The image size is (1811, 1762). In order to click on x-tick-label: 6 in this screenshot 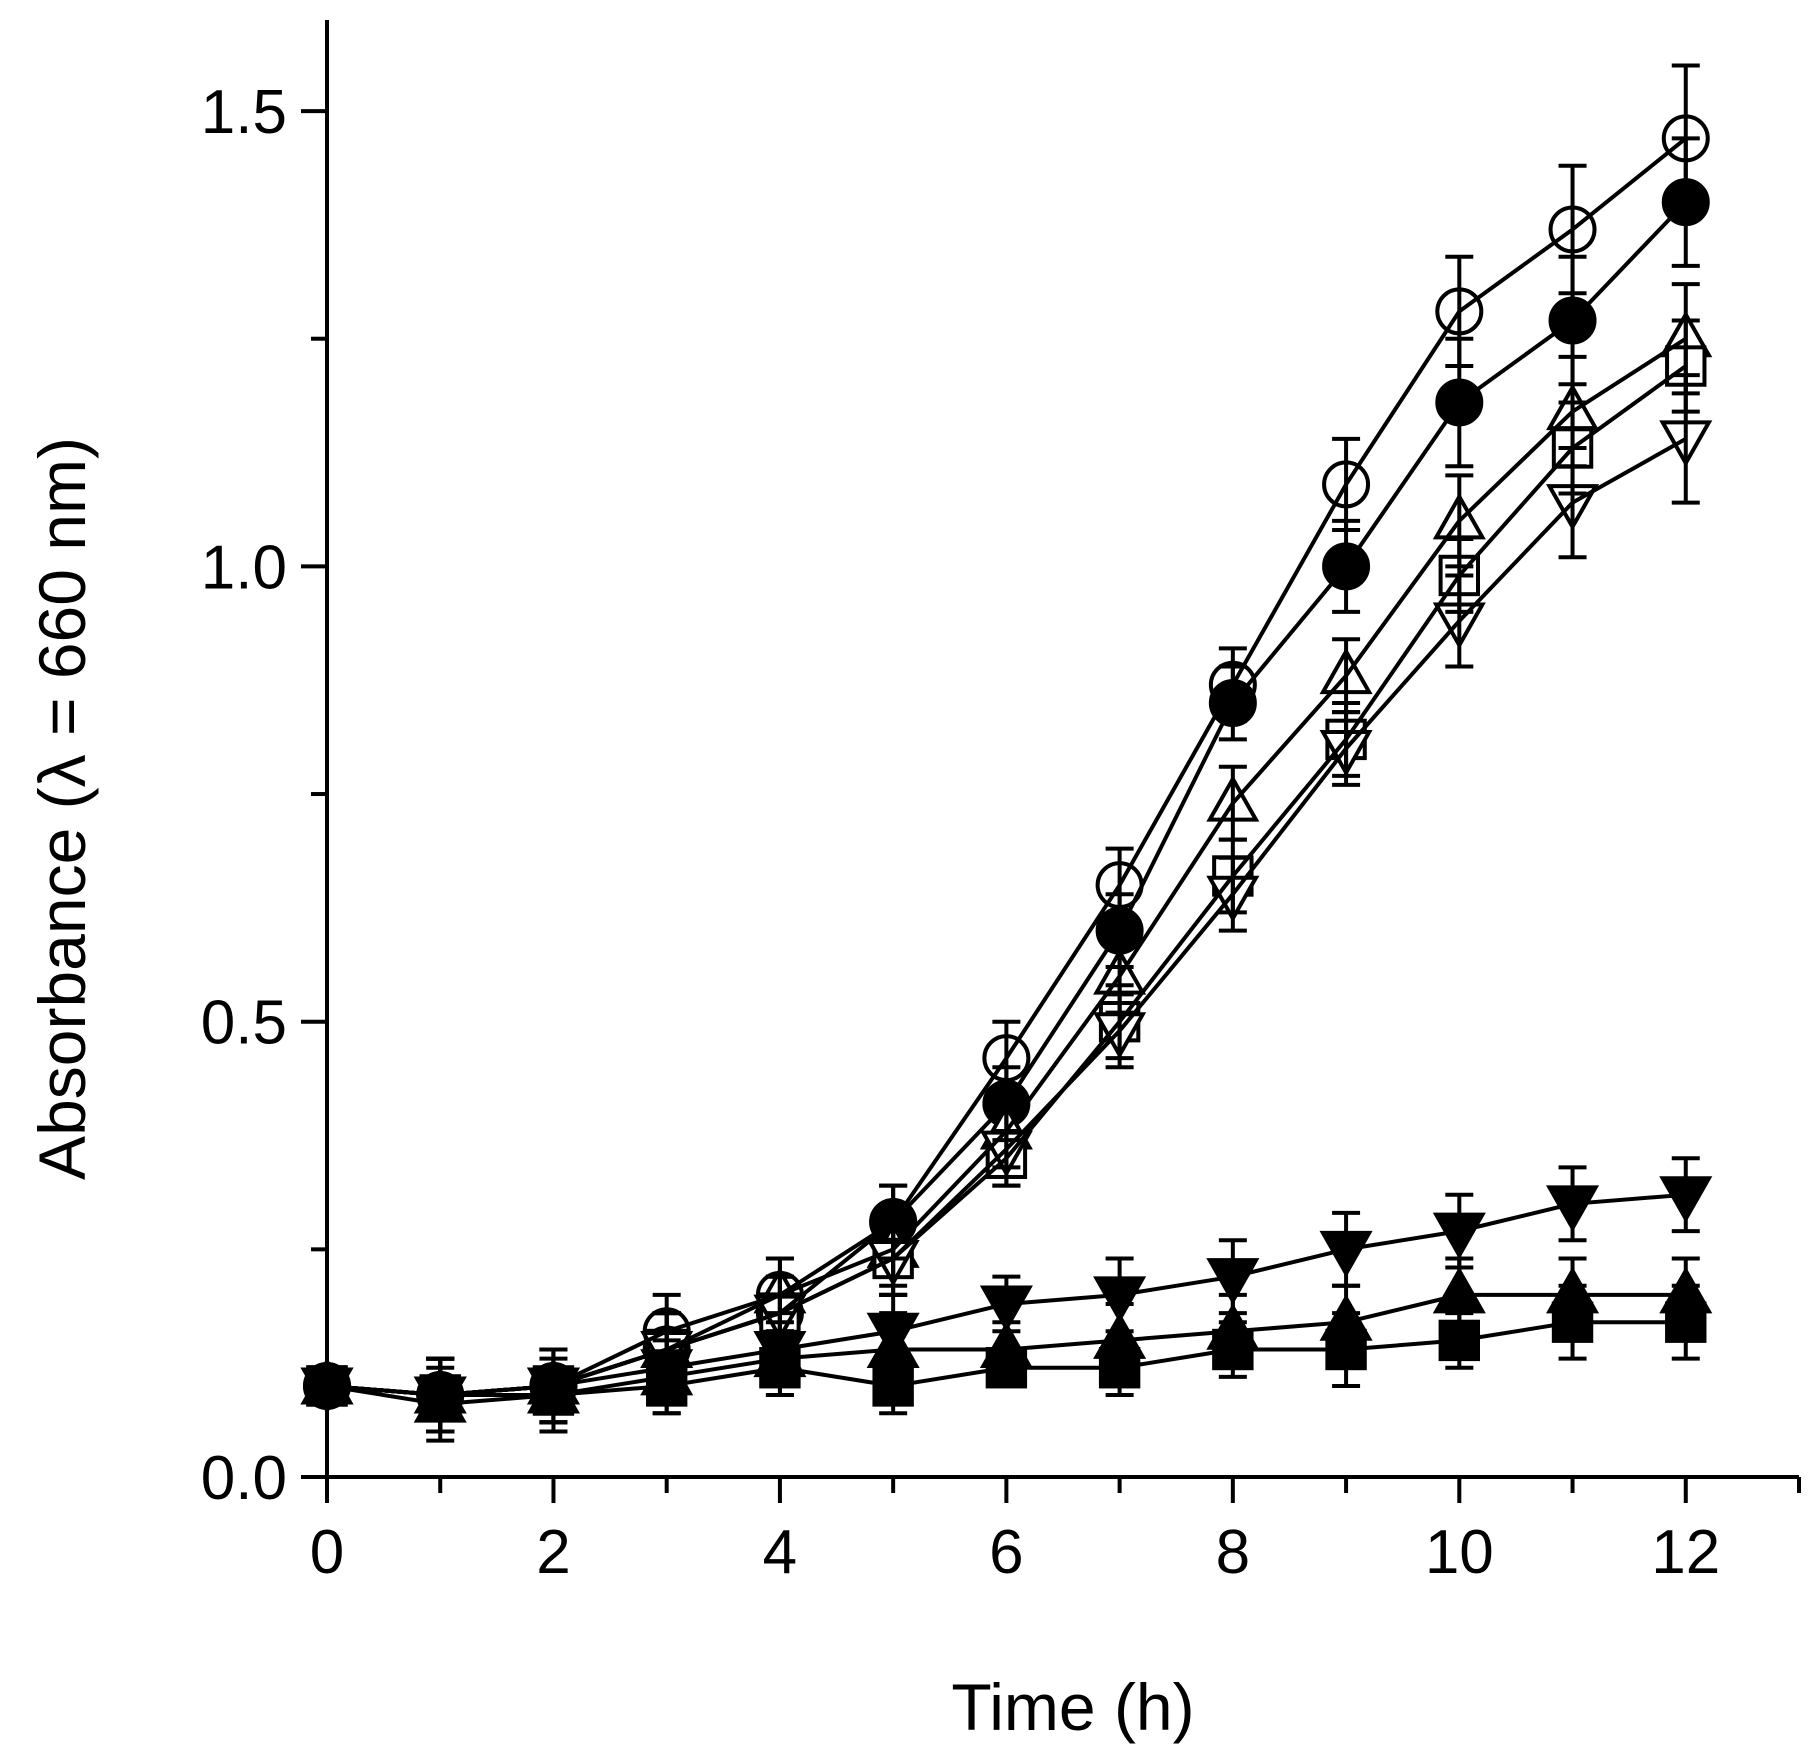, I will do `click(1006, 1552)`.